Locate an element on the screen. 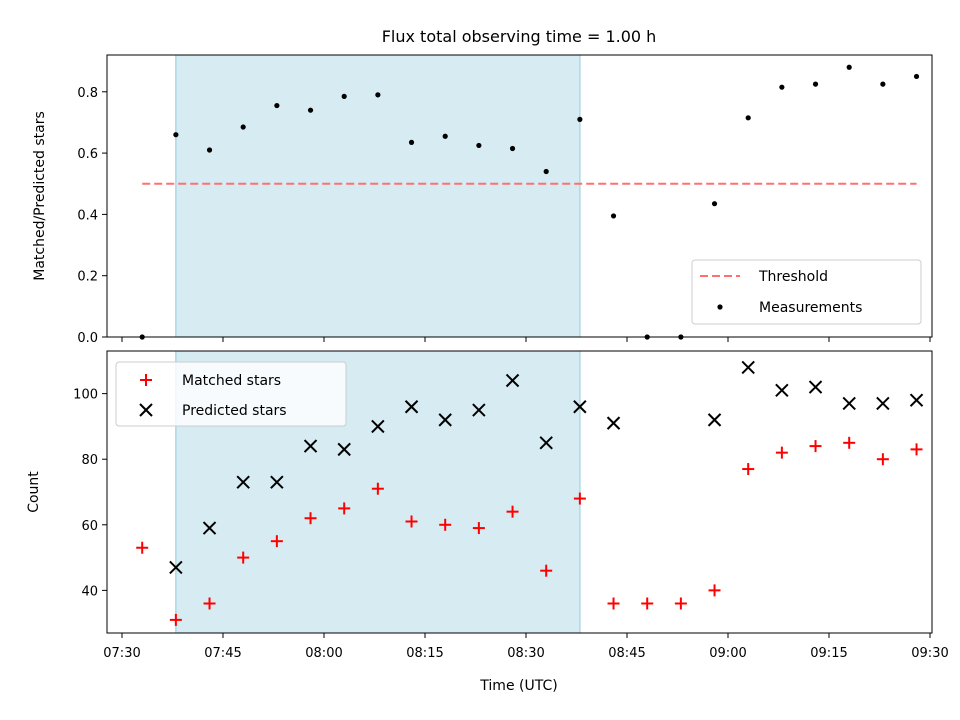 Image resolution: width=960 pixels, height=720 pixels. top-y-tick-label: 0.2 is located at coordinates (87, 277).